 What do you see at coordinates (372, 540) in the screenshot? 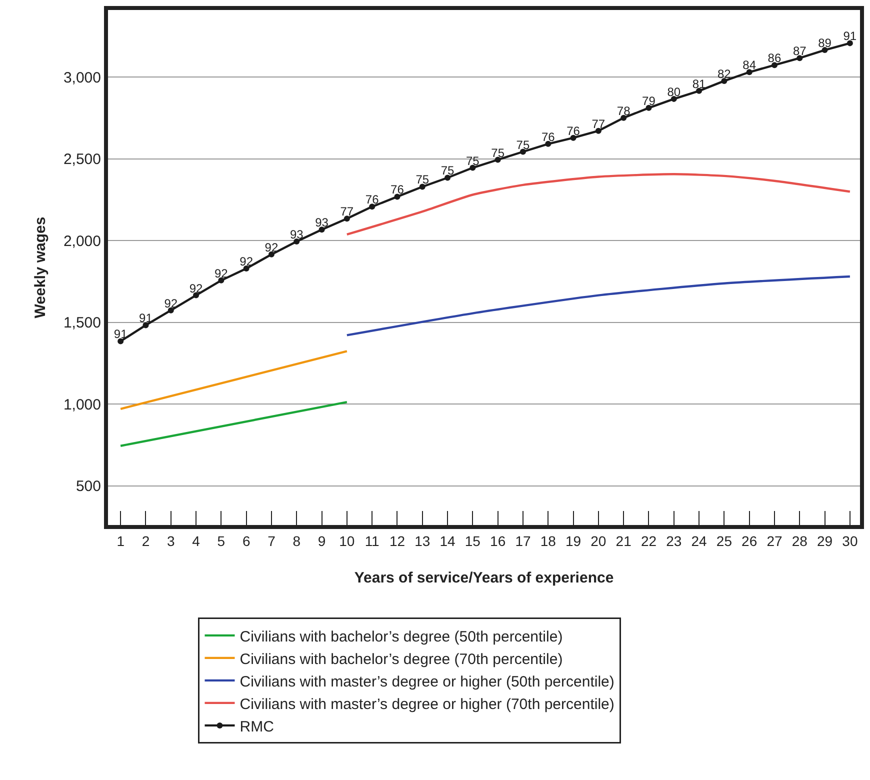
I see `x-tick-label: 11` at bounding box center [372, 540].